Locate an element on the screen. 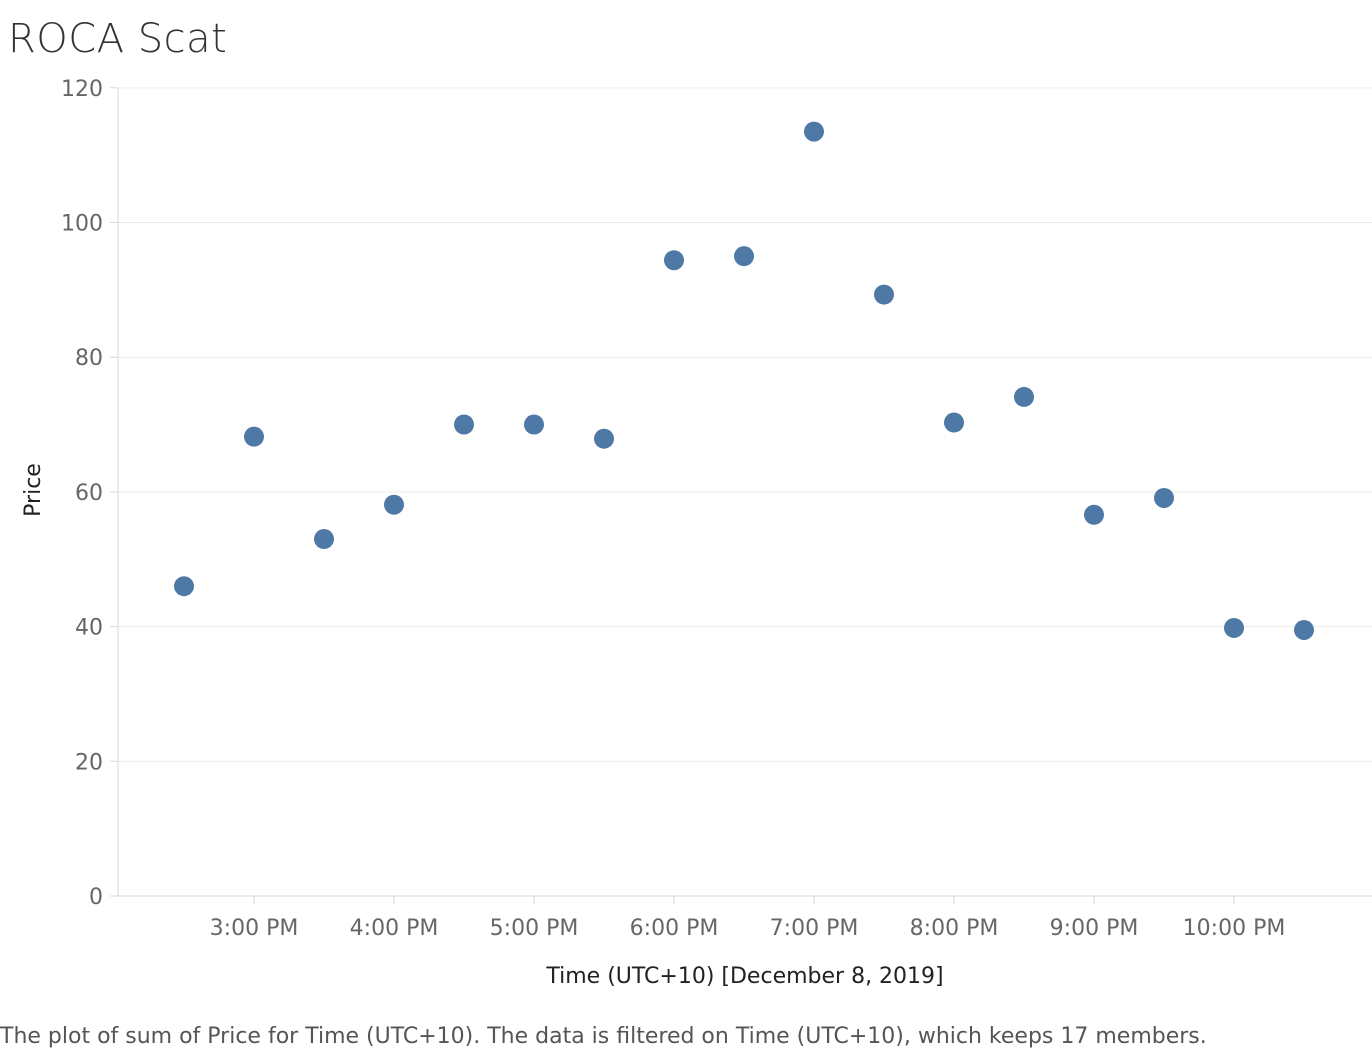 The image size is (1372, 1056). x-tick-label: 8:00 PM is located at coordinates (954, 928).